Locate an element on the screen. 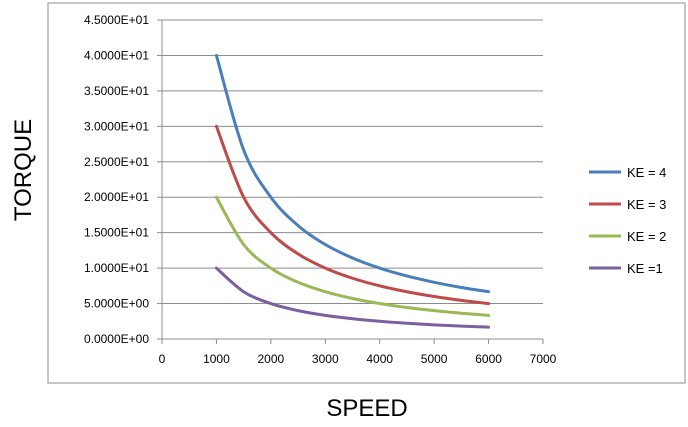 The image size is (688, 427). x-tick-label: 0 is located at coordinates (162, 359).